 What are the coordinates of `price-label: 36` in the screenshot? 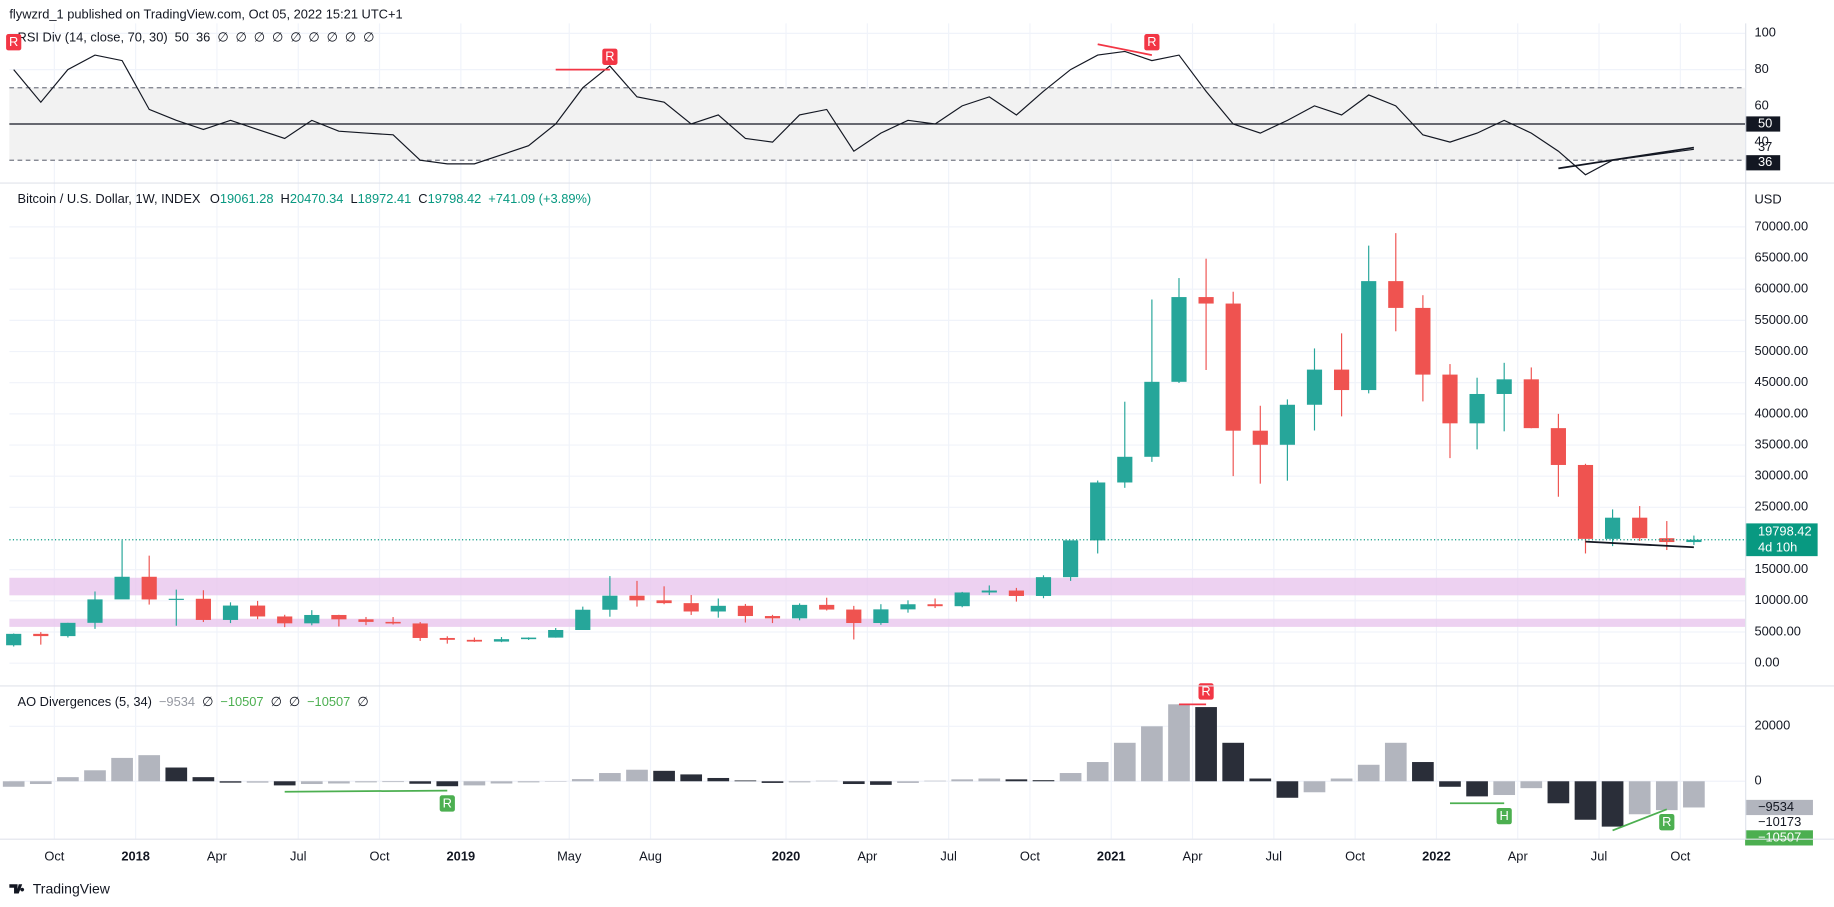 It's located at (1765, 161).